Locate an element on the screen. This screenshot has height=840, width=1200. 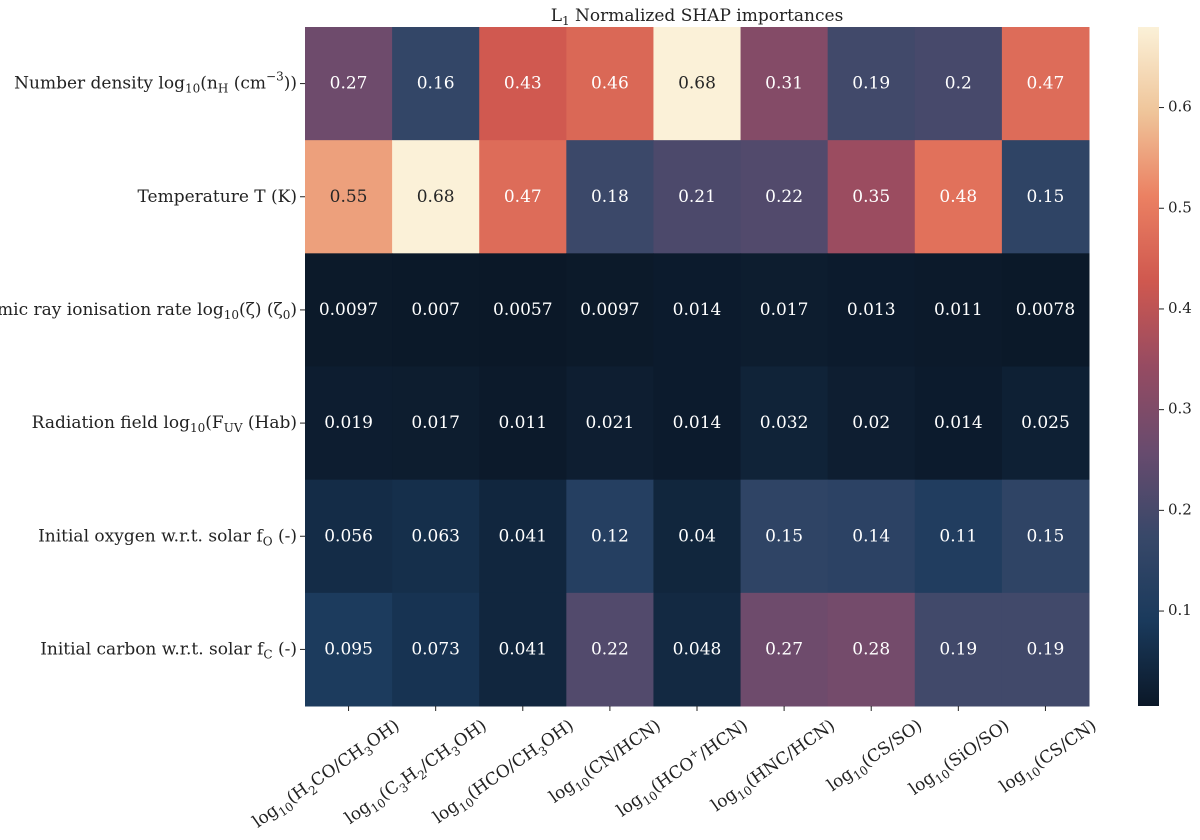
cell-label: 0.02 is located at coordinates (871, 423).